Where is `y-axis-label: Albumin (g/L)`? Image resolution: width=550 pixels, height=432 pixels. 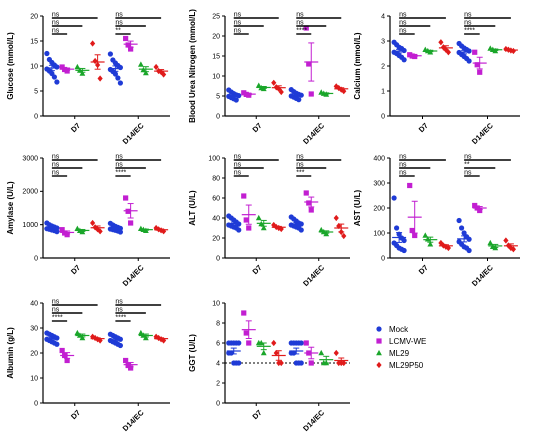 y-axis-label: Albumin (g/L) is located at coordinates (10, 353).